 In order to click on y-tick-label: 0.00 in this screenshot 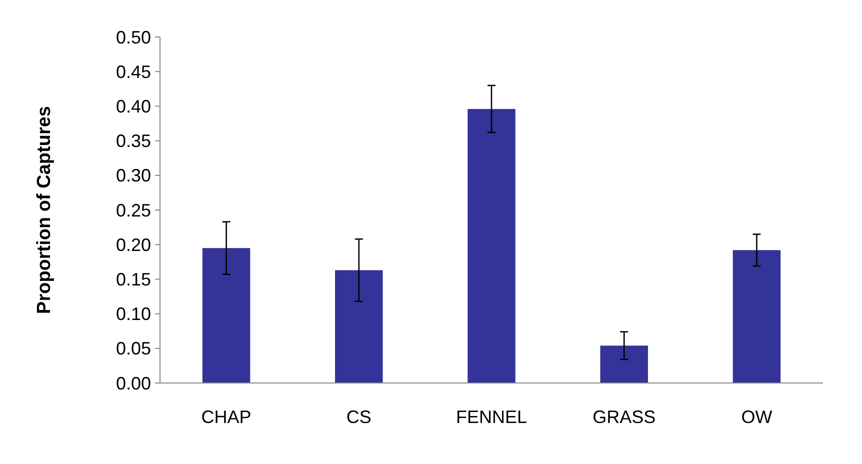, I will do `click(133, 383)`.